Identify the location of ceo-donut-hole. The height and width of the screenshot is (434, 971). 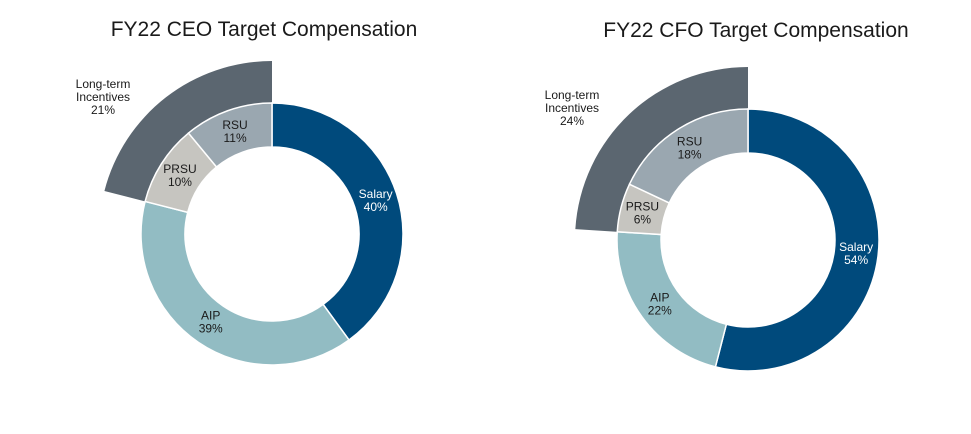
(272, 234).